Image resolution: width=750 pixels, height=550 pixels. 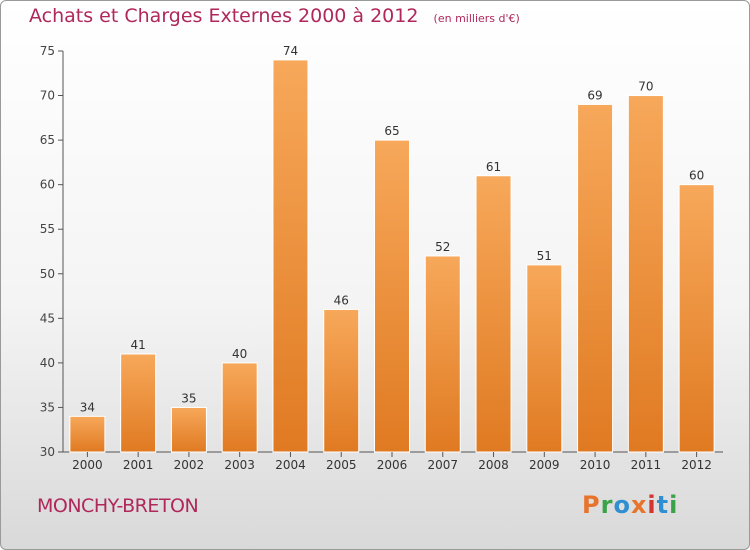 What do you see at coordinates (696, 465) in the screenshot?
I see `x-tick-label: 2012` at bounding box center [696, 465].